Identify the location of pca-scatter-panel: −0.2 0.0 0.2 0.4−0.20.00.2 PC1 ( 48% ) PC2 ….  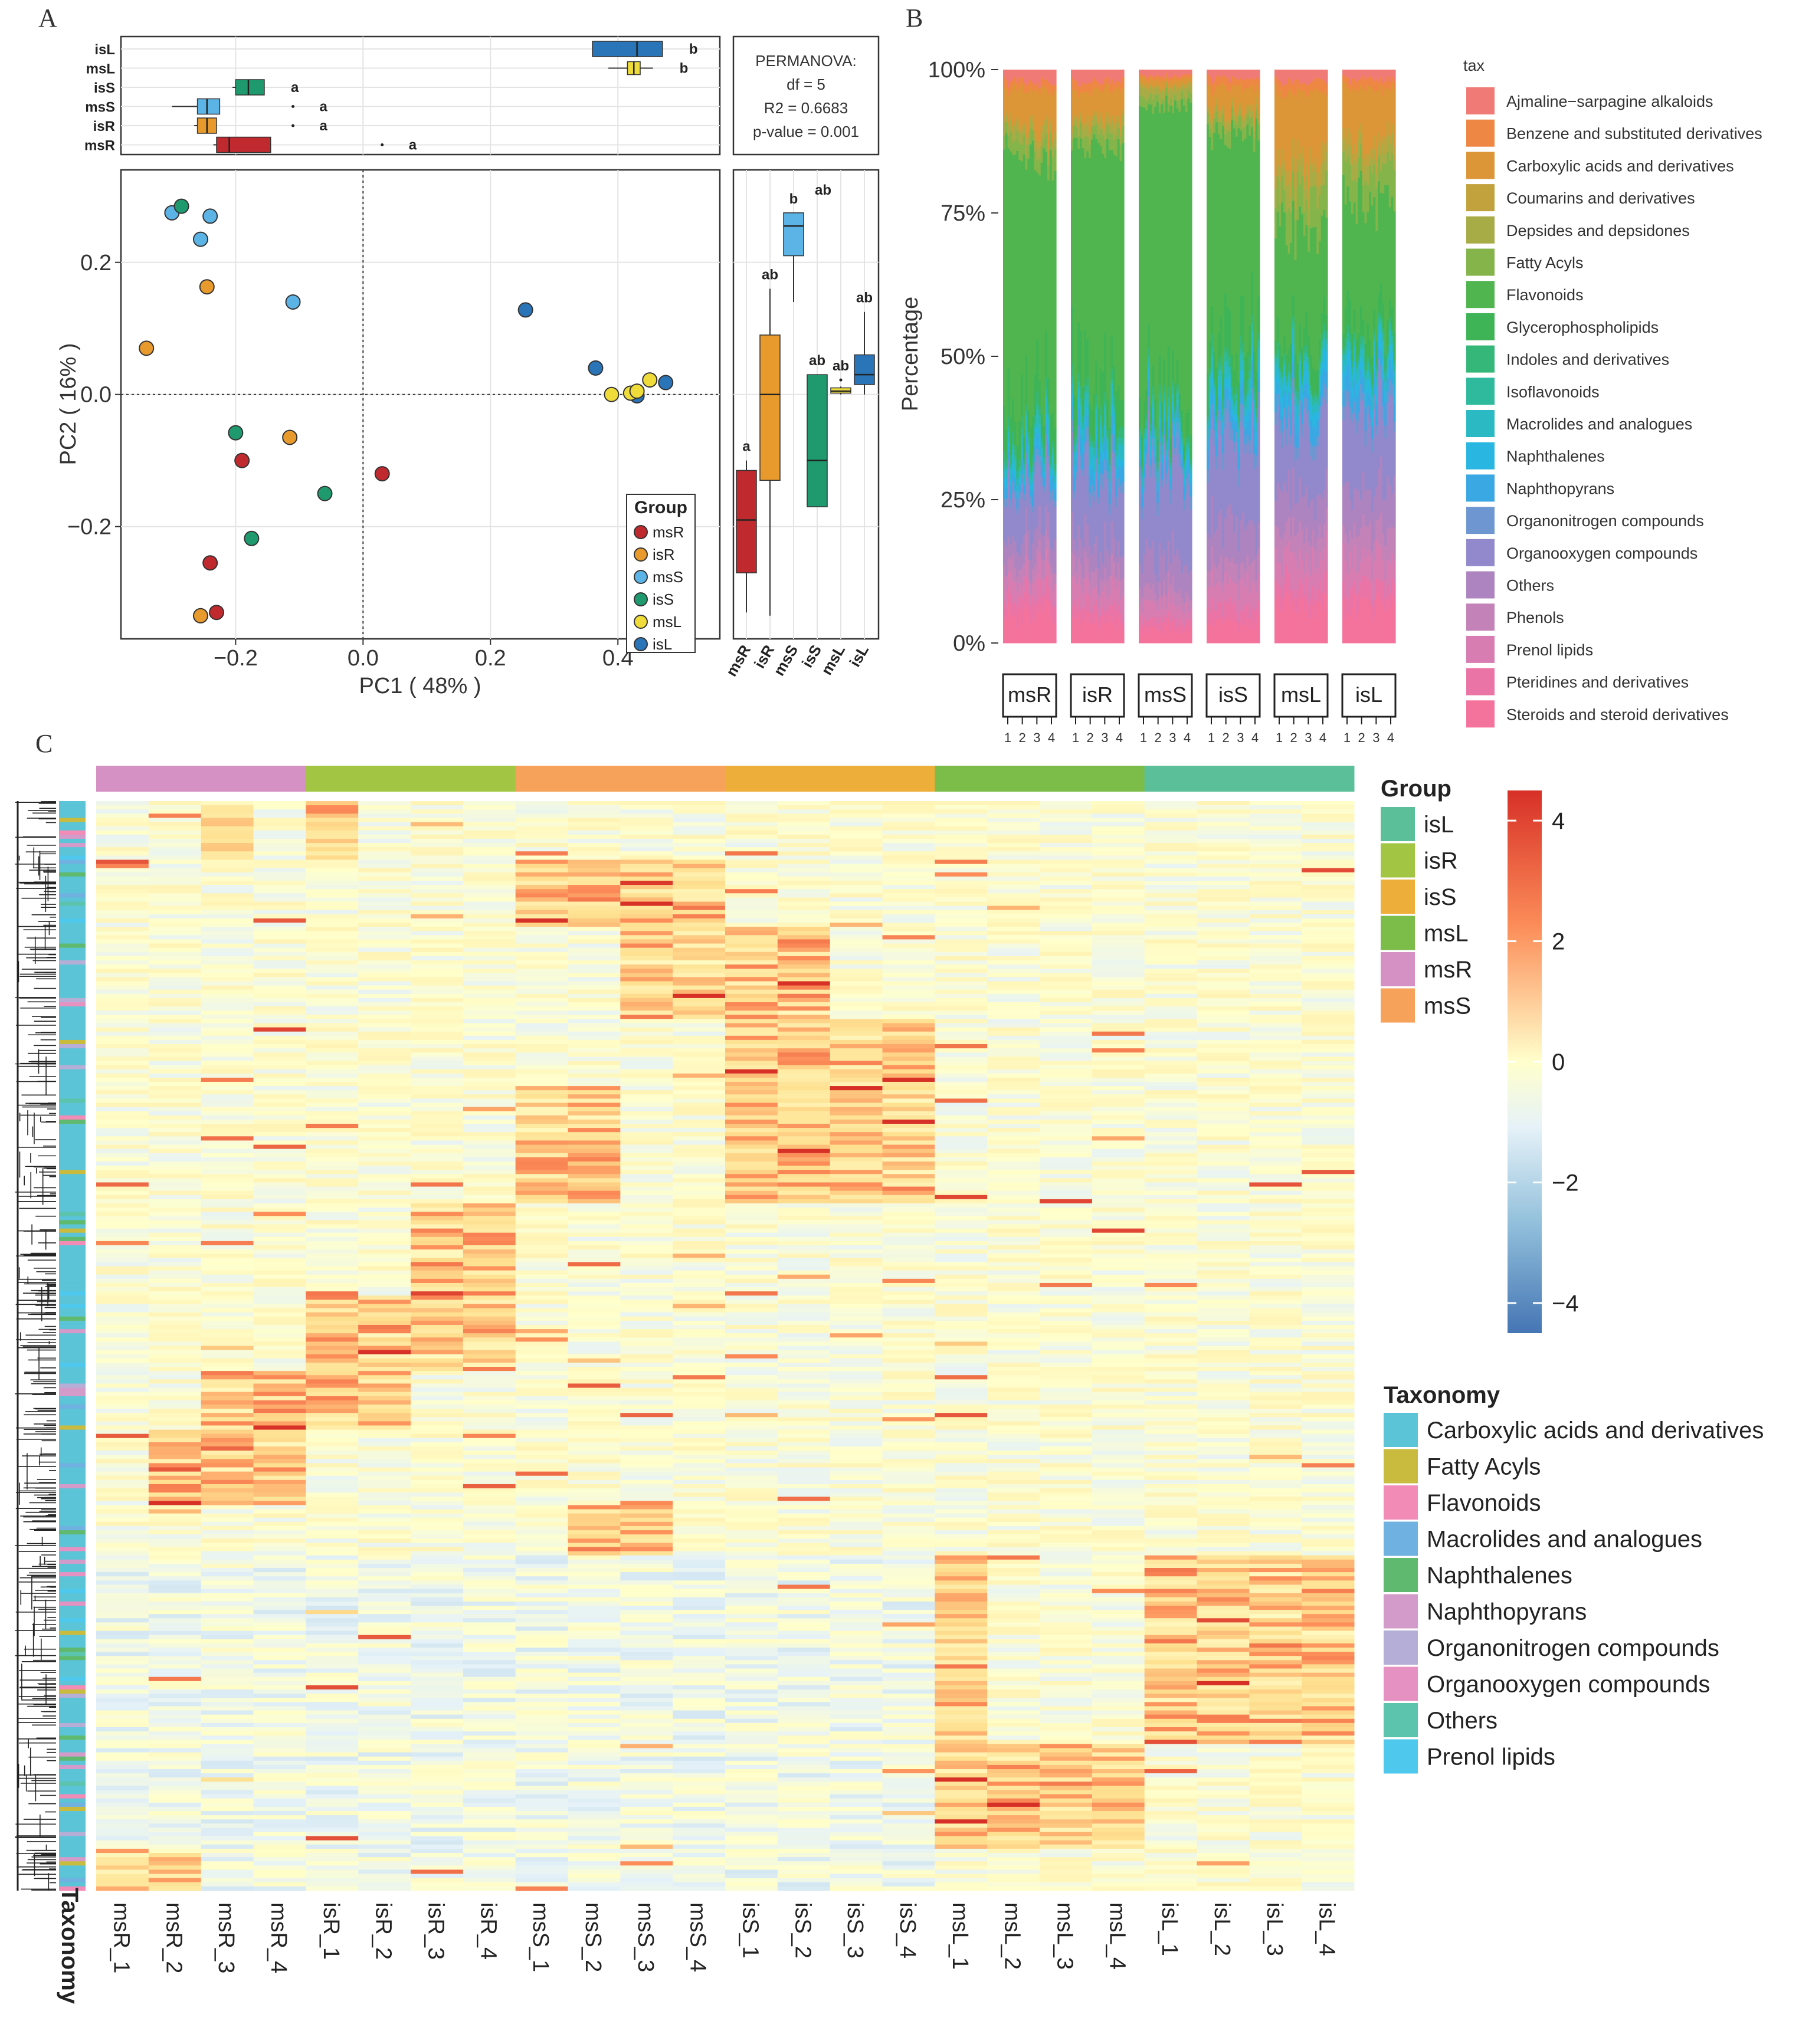
(388, 434).